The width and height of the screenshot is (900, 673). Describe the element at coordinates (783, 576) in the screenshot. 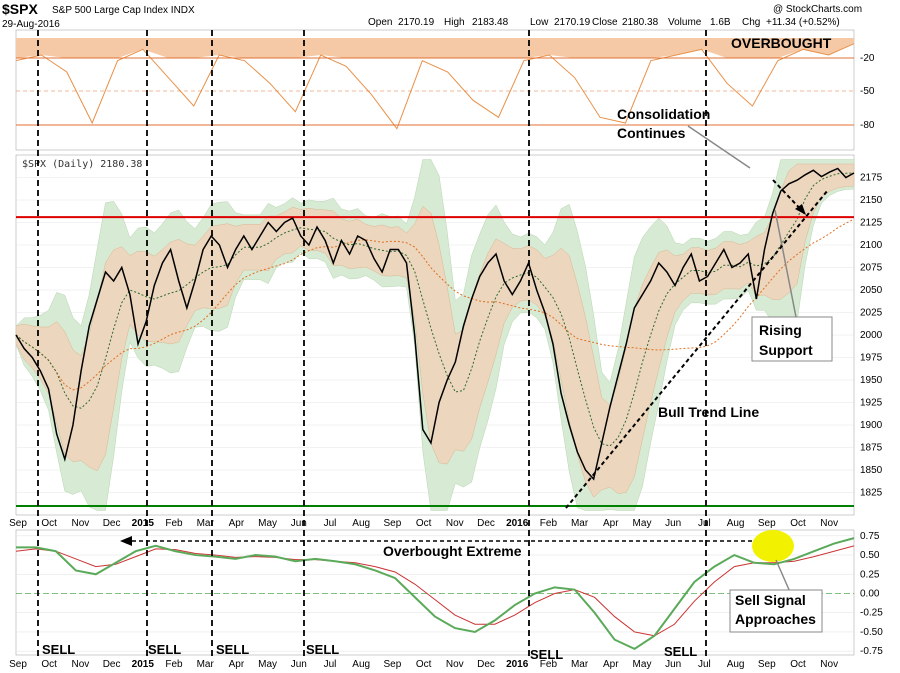

I see `sell-signal-pointer` at that location.